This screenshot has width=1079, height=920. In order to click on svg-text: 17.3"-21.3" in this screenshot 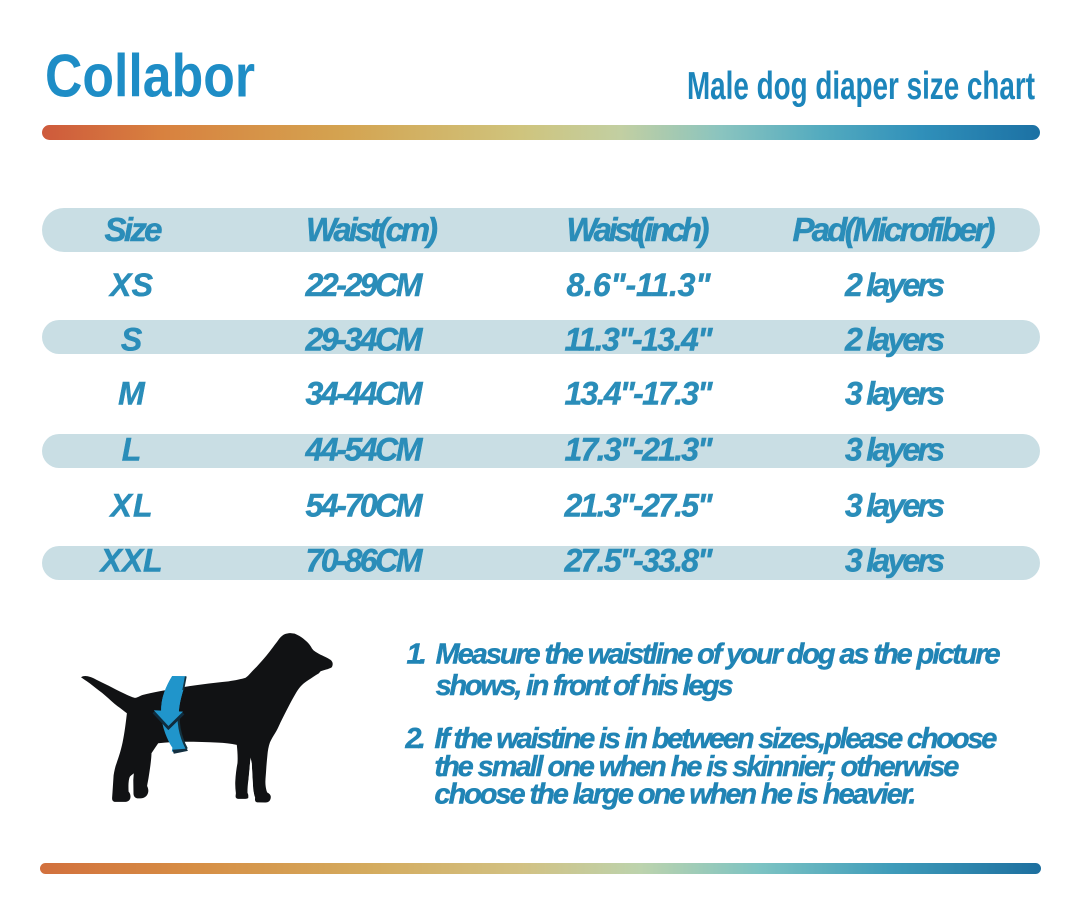, I will do `click(639, 450)`.